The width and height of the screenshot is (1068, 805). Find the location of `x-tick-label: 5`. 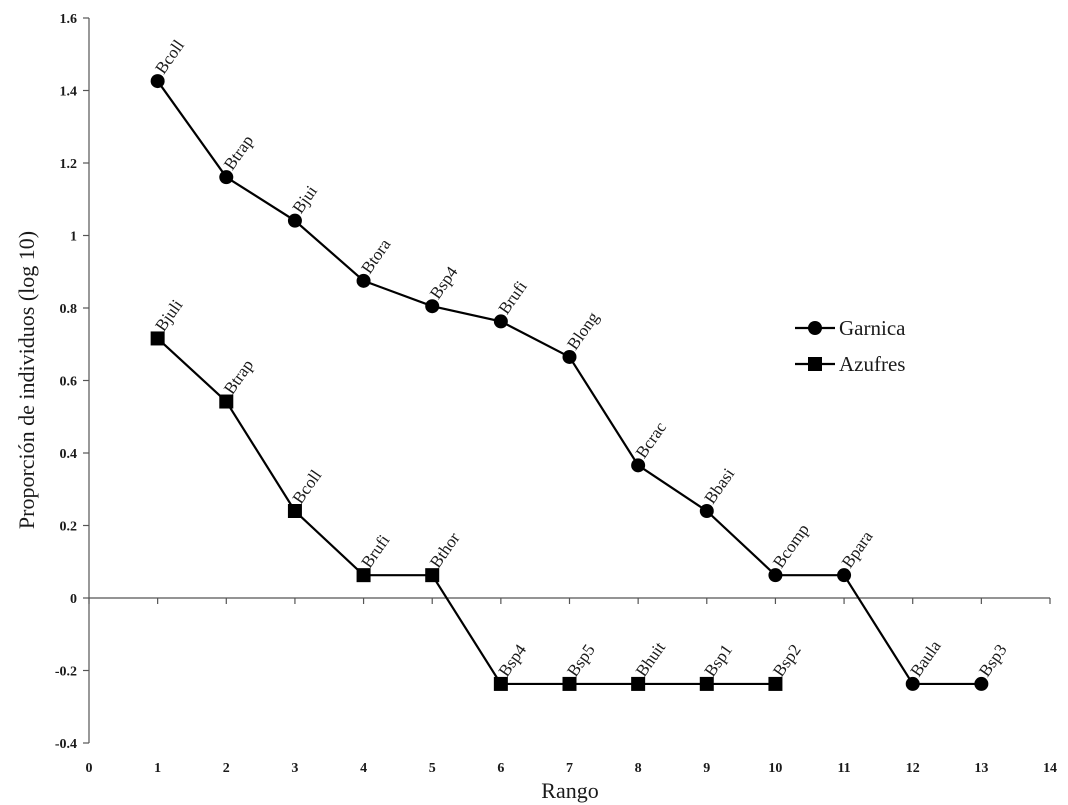

x-tick-label: 5 is located at coordinates (432, 768).